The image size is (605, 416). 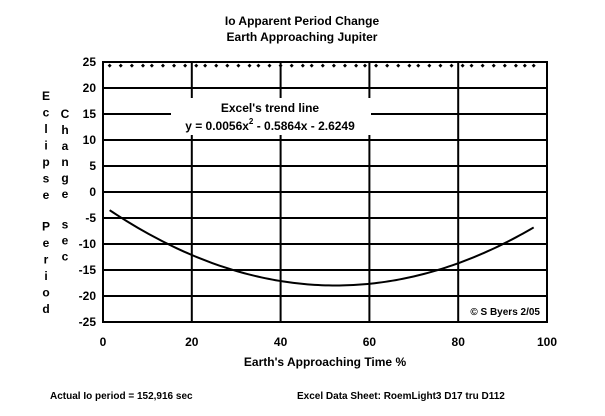 I want to click on y-axis-label-char: d, so click(x=45, y=309).